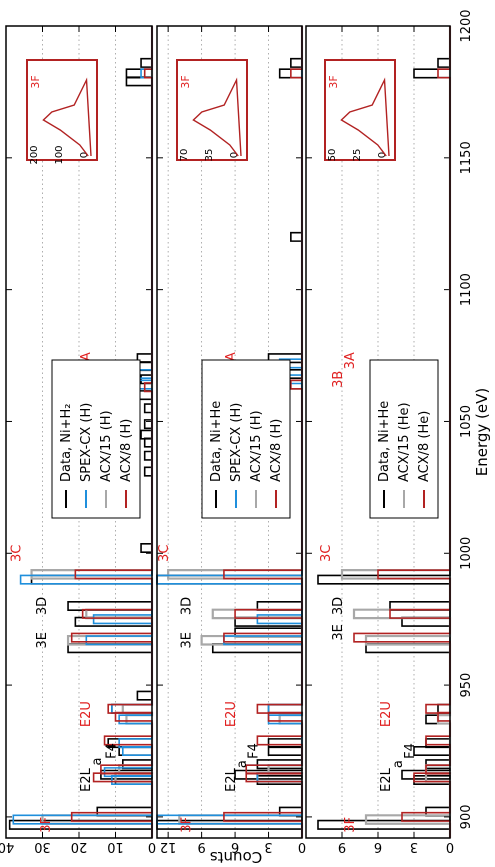  I want to click on x-tick-label: 1000, so click(466, 553).